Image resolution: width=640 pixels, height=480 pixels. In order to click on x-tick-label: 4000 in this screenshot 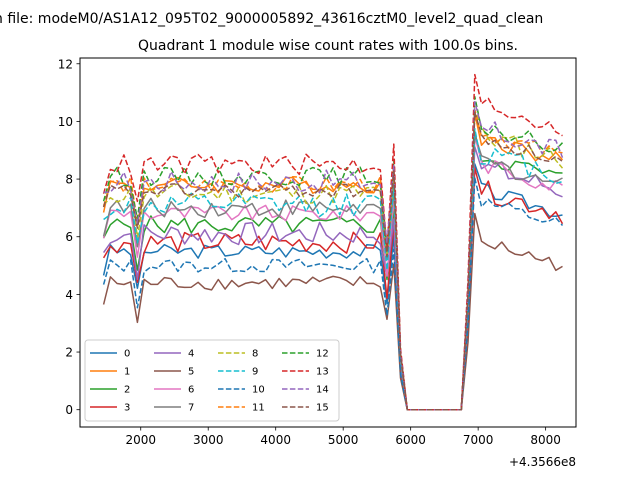, I will do `click(275, 440)`.